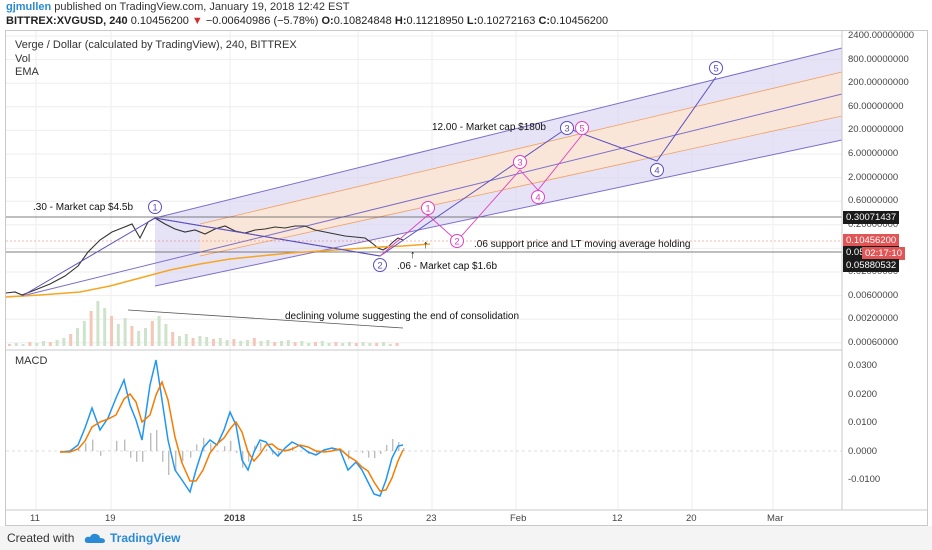  I want to click on wave-marker-label: 2, so click(379, 266).